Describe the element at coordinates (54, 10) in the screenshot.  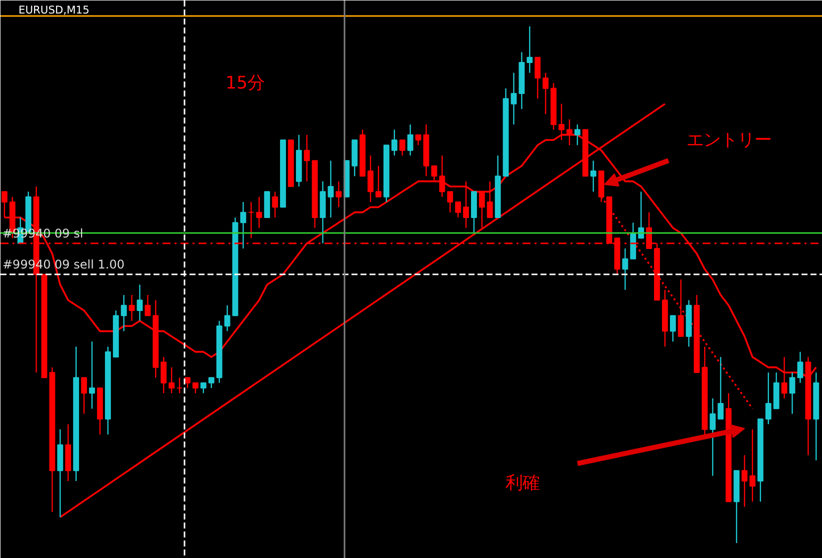
I see `chart-title: EURUSD,M15` at that location.